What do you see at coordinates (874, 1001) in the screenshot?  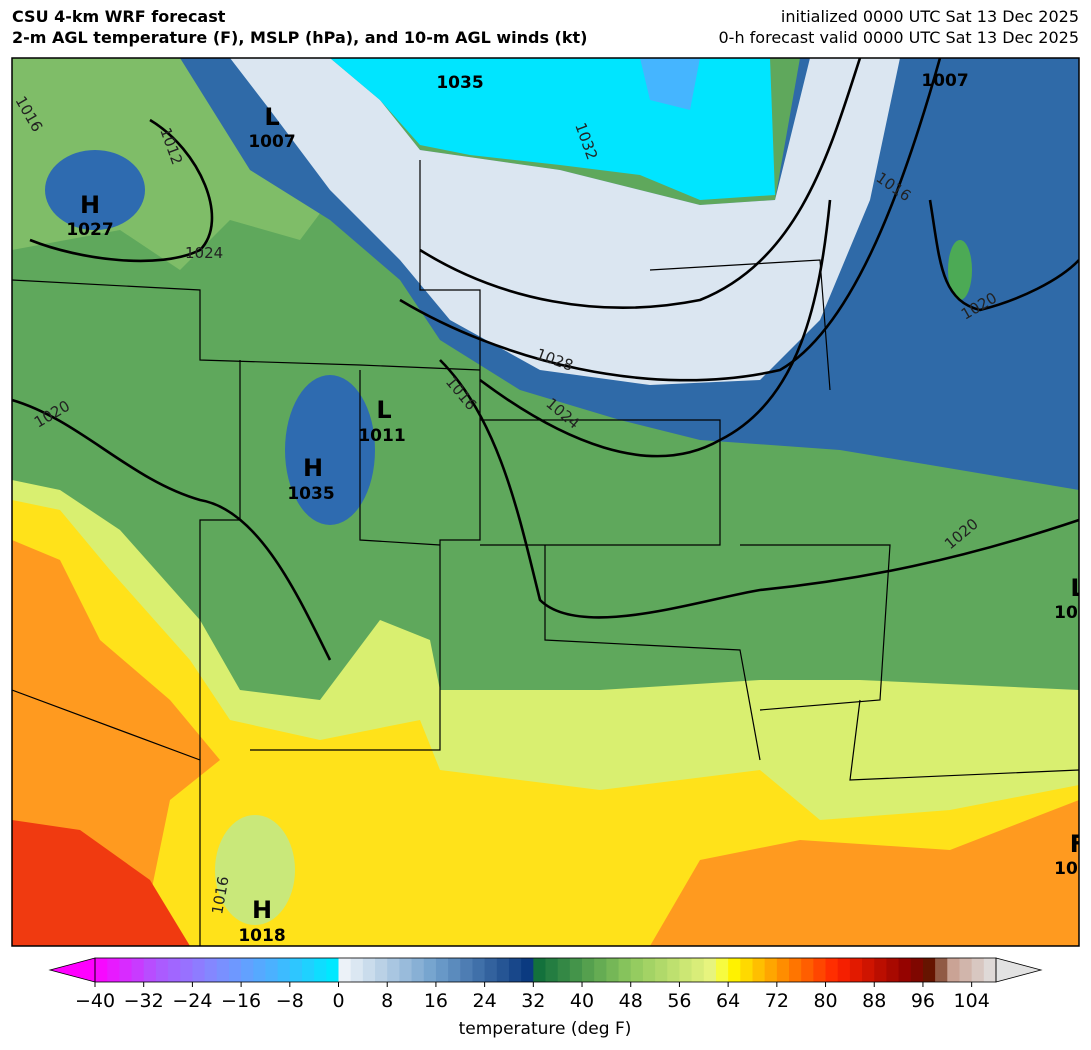 I see `colorbar-tick-label: 88` at bounding box center [874, 1001].